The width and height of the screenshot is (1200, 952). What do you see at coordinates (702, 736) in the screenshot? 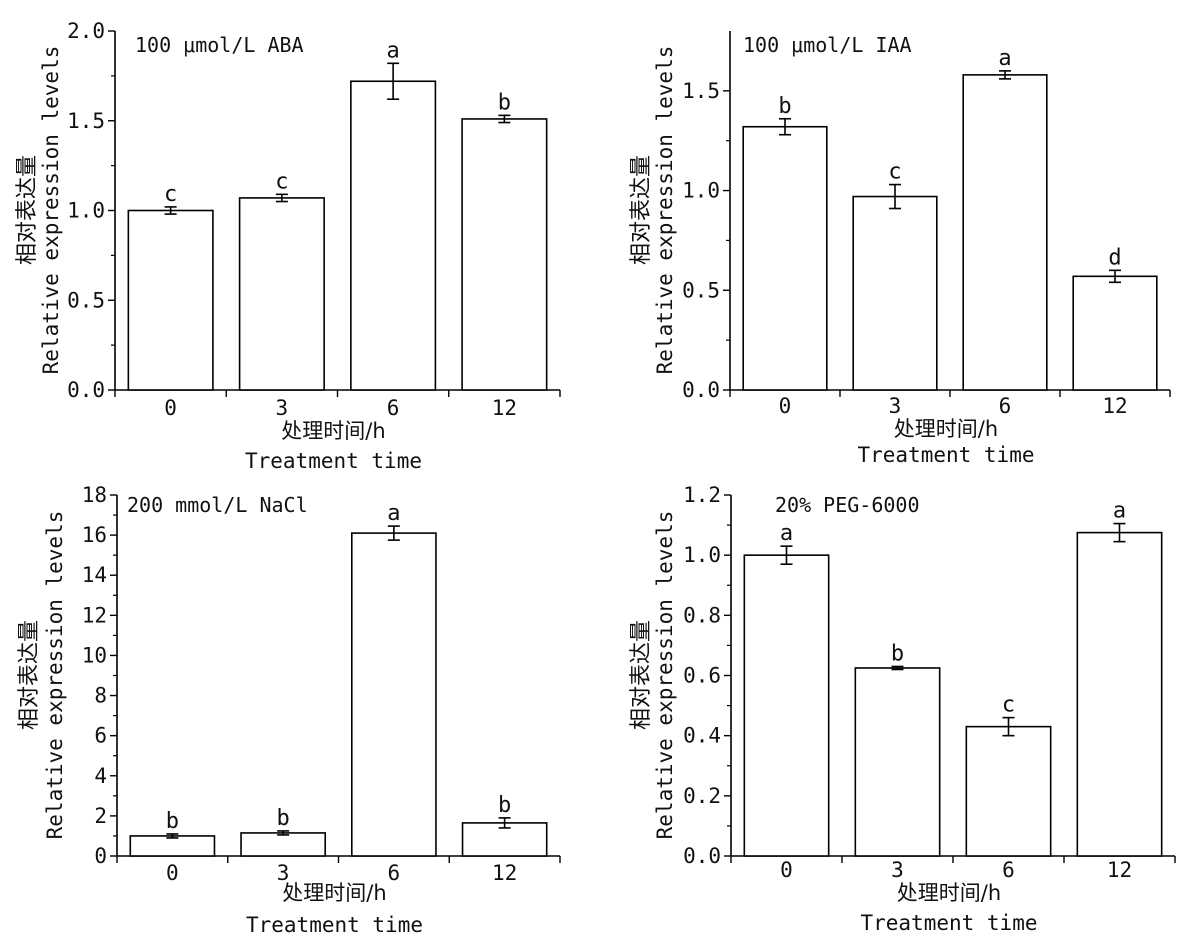
I see `y-tick-label: 0.4` at bounding box center [702, 736].